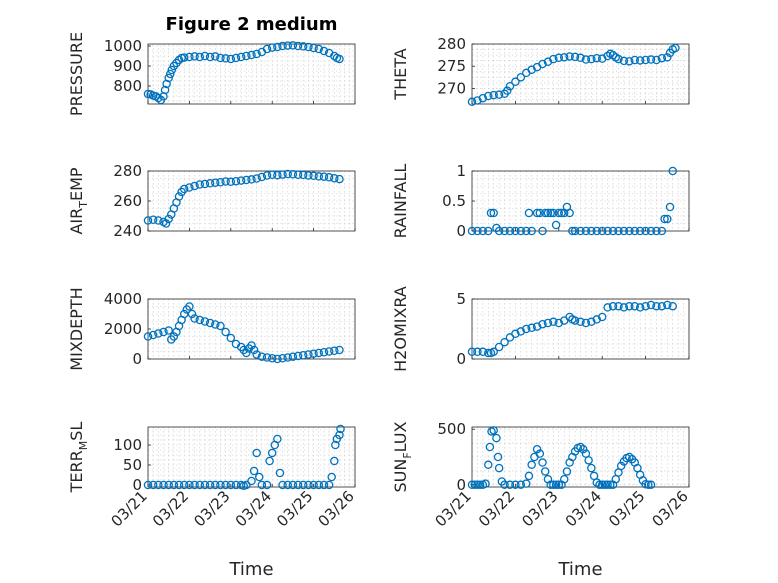 The image size is (778, 583). What do you see at coordinates (400, 329) in the screenshot?
I see `y-axis-label: H2OMIXRA` at bounding box center [400, 329].